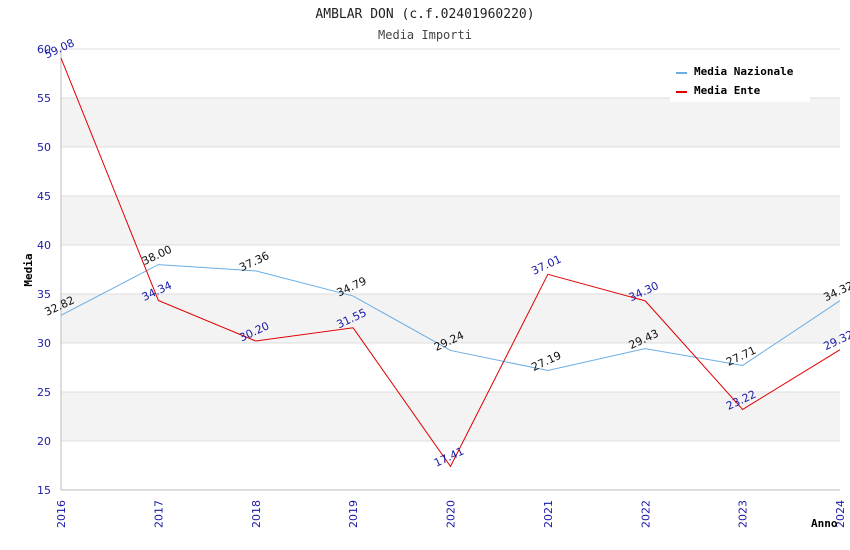  I want to click on y-tick-label: 60, so click(44, 49).